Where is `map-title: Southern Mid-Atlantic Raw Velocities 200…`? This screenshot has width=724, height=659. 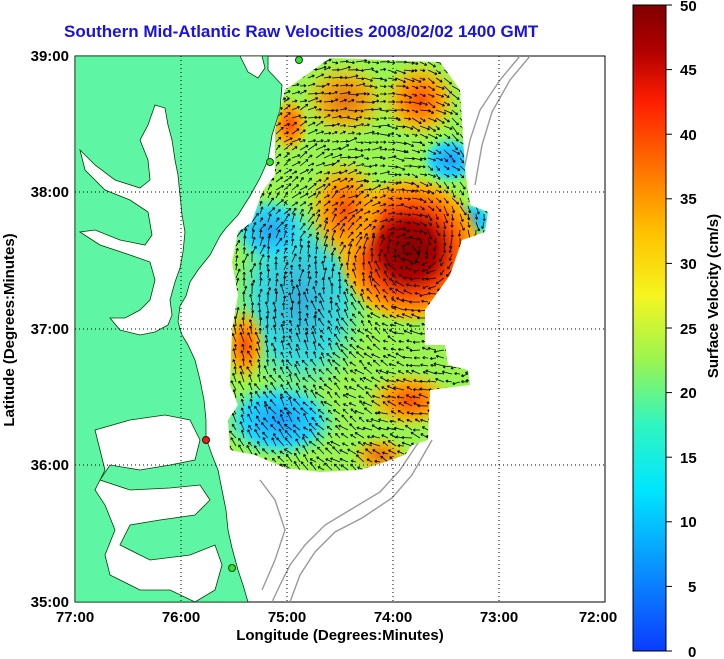
map-title: Southern Mid-Atlantic Raw Velocities 200… is located at coordinates (301, 31).